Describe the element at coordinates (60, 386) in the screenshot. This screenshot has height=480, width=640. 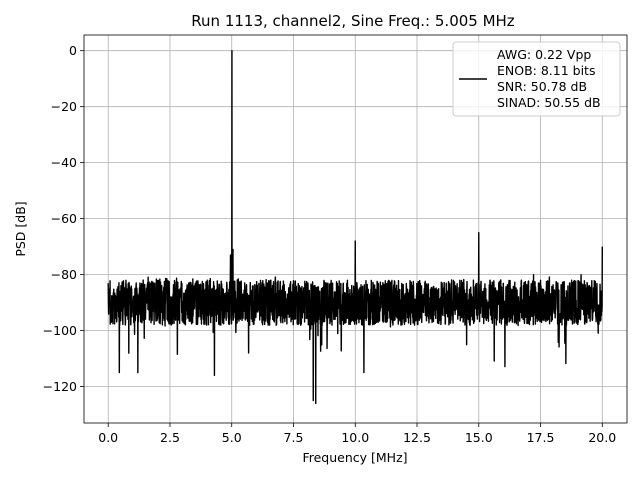
I see `y-tick-label: −120` at that location.